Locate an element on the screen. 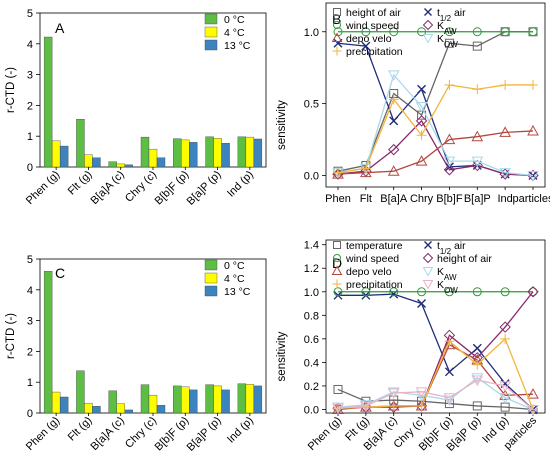  y-tick-label: 0 is located at coordinates (30, 168).